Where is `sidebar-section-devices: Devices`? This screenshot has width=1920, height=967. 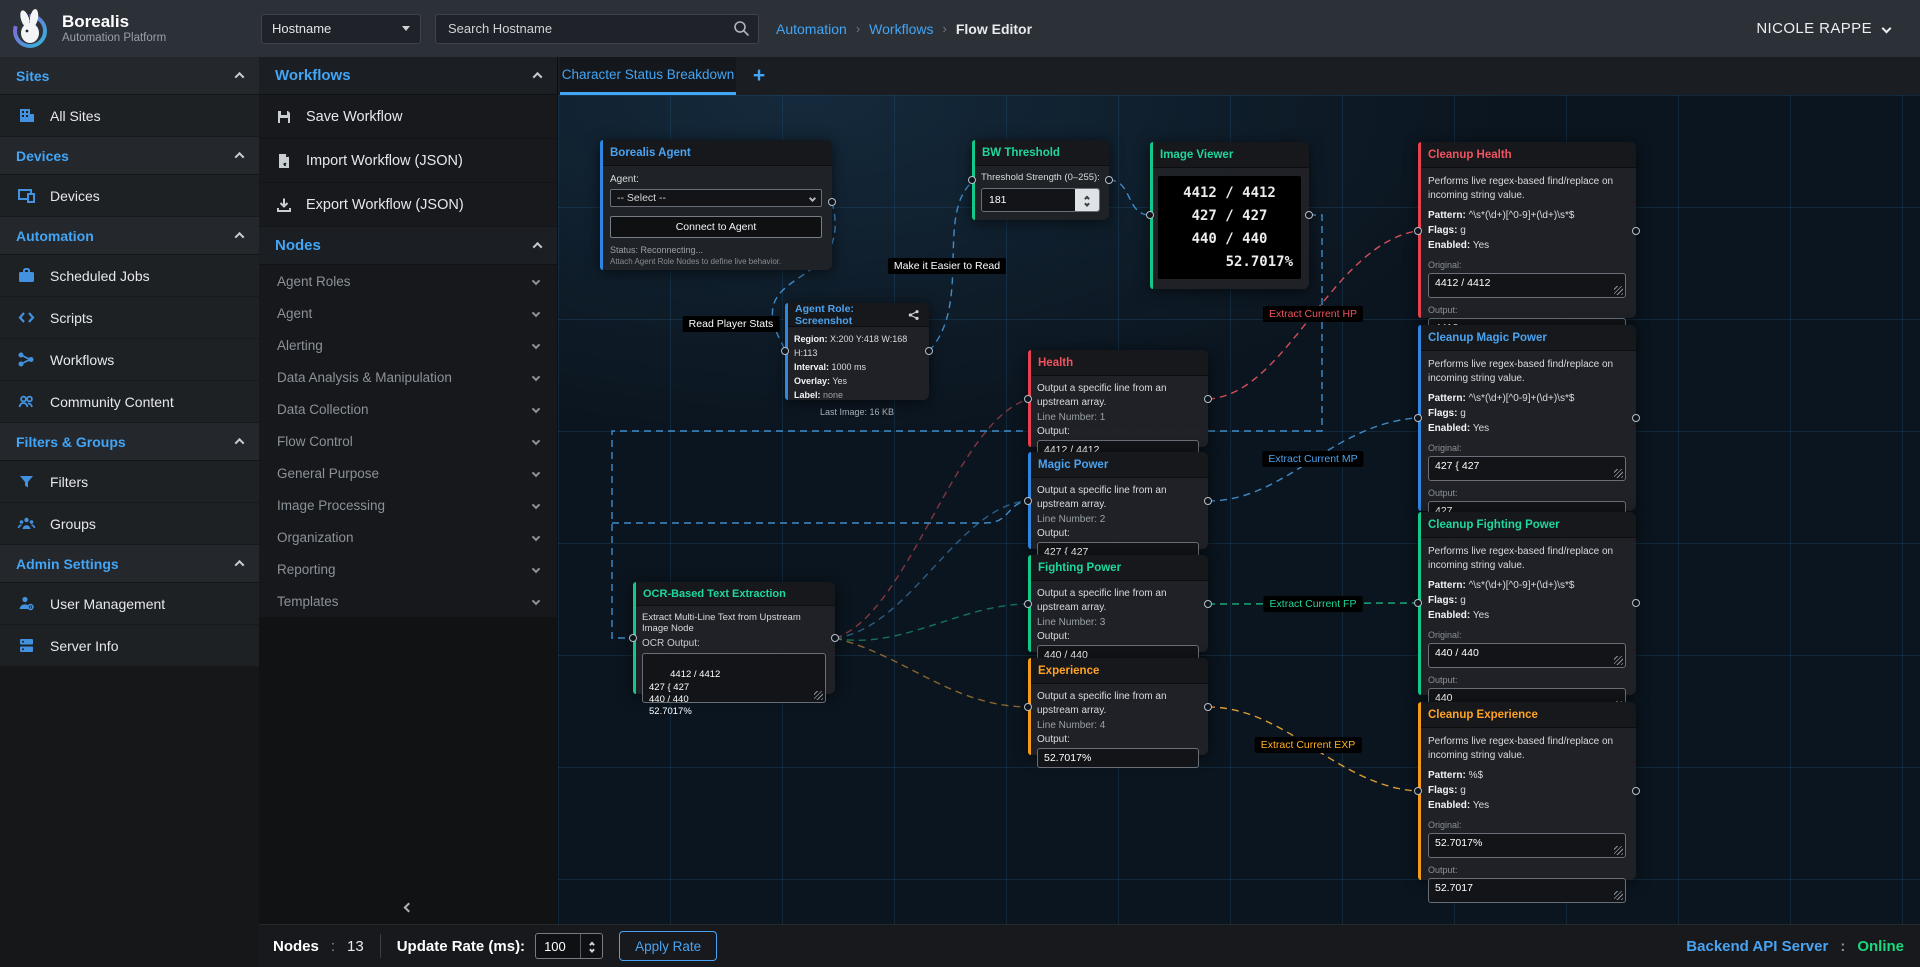 sidebar-section-devices: Devices is located at coordinates (129, 156).